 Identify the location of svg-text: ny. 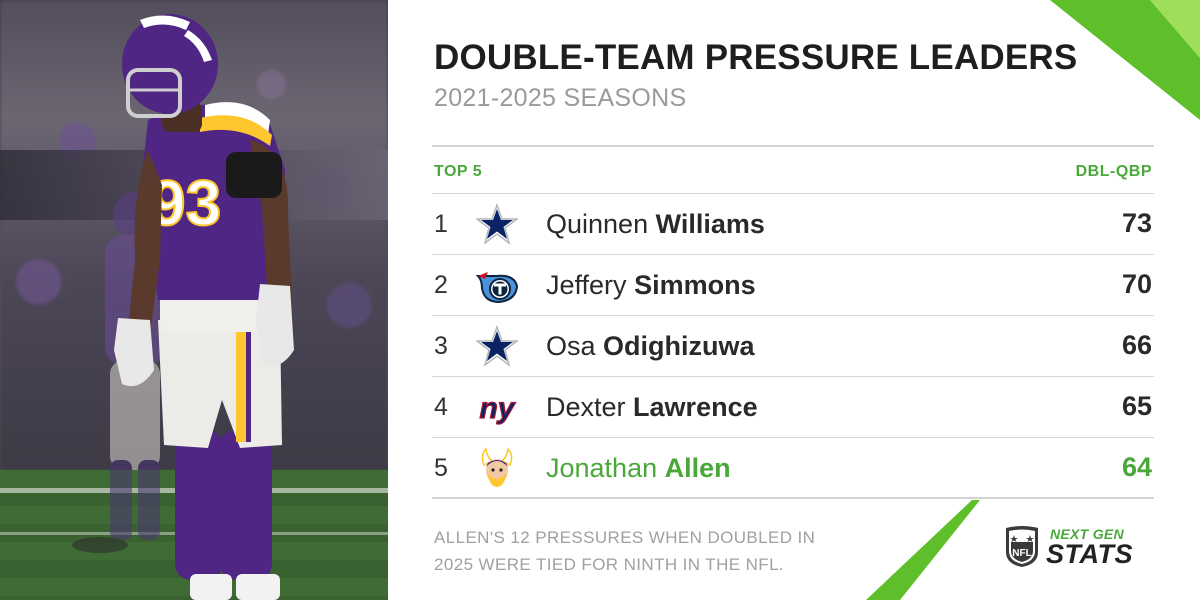
(497, 408).